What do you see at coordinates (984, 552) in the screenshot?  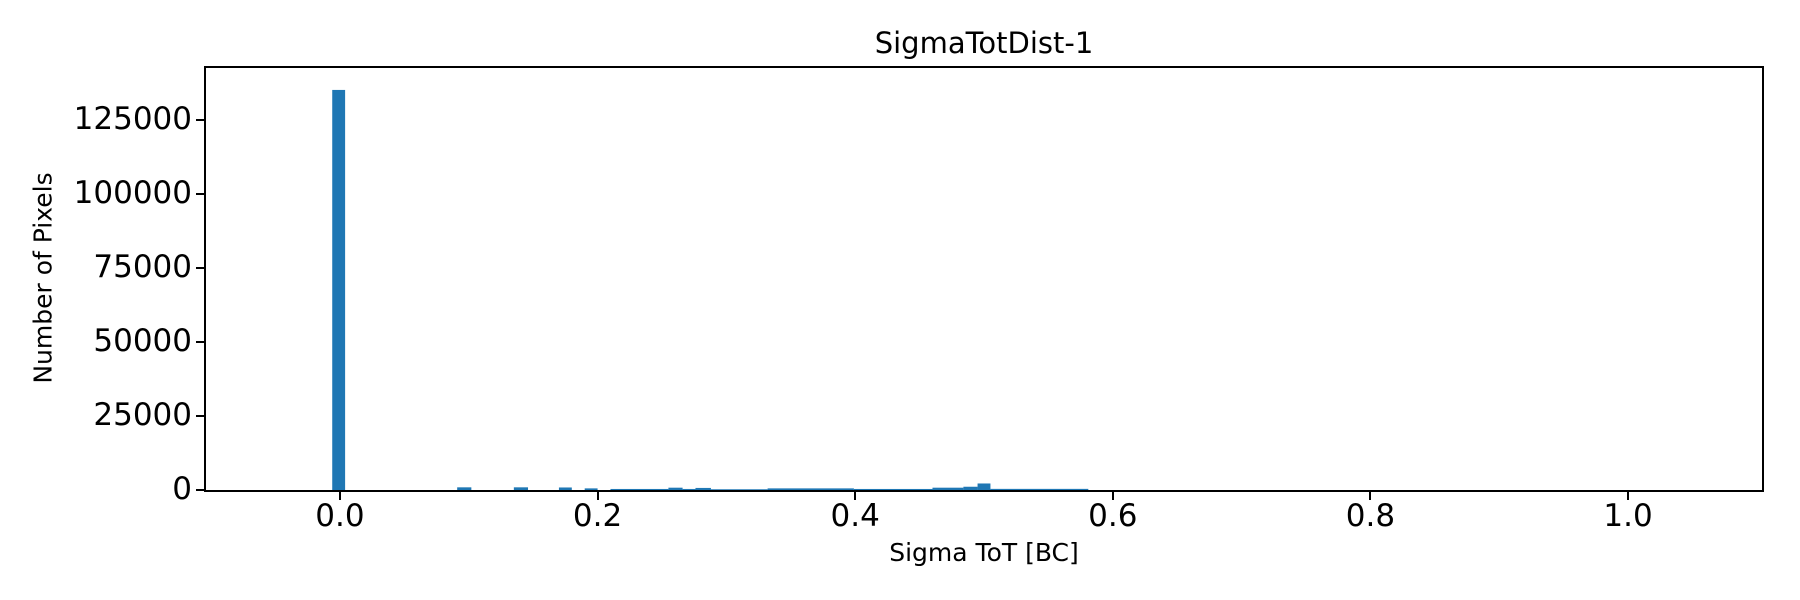 I see `x-axis-label: Sigma ToT [BC]` at bounding box center [984, 552].